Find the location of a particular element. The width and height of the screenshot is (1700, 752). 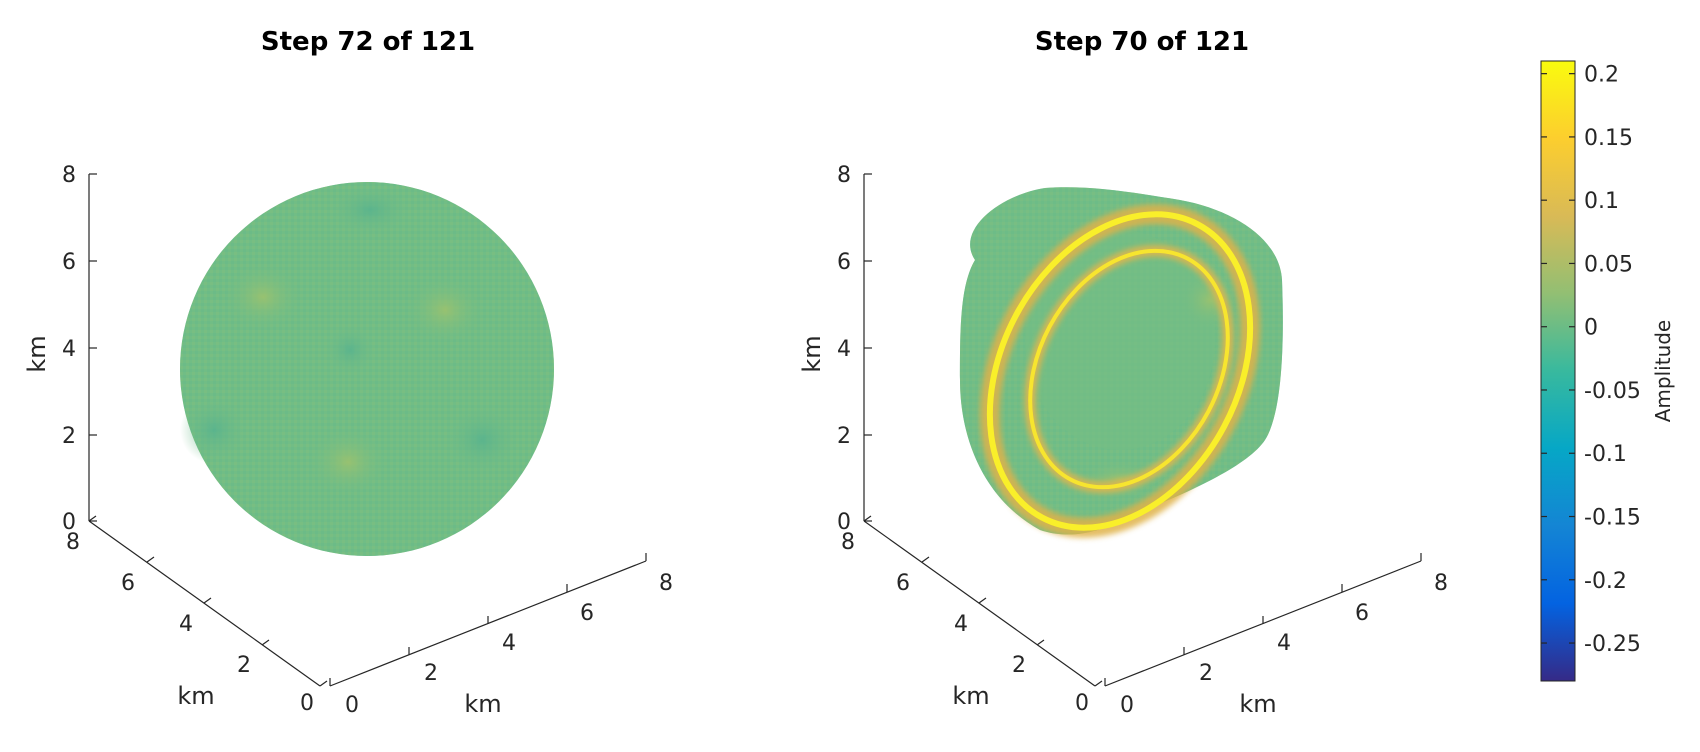

panel-2-y-tick-2: 2 is located at coordinates (1019, 665).